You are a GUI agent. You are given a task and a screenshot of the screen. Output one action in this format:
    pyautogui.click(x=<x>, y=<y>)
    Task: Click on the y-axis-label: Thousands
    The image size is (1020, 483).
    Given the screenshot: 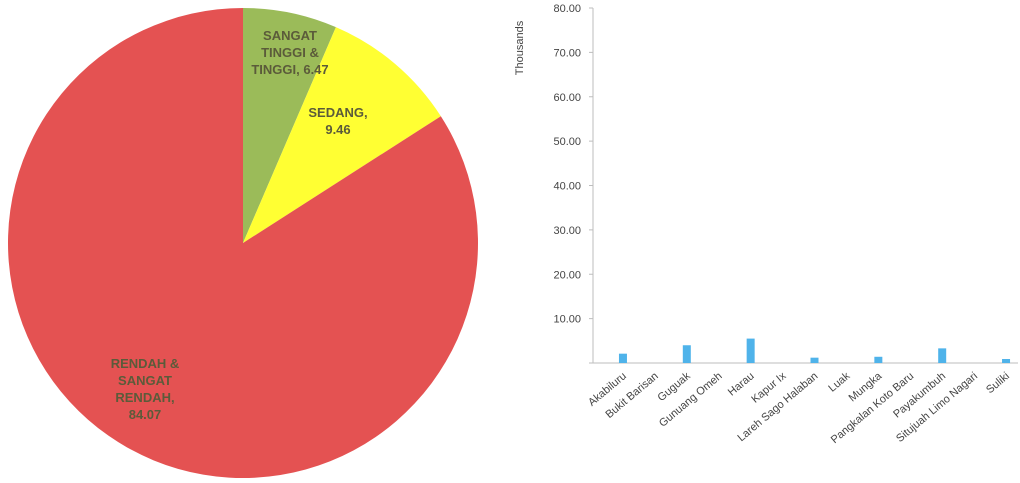 What is the action you would take?
    pyautogui.click(x=520, y=47)
    